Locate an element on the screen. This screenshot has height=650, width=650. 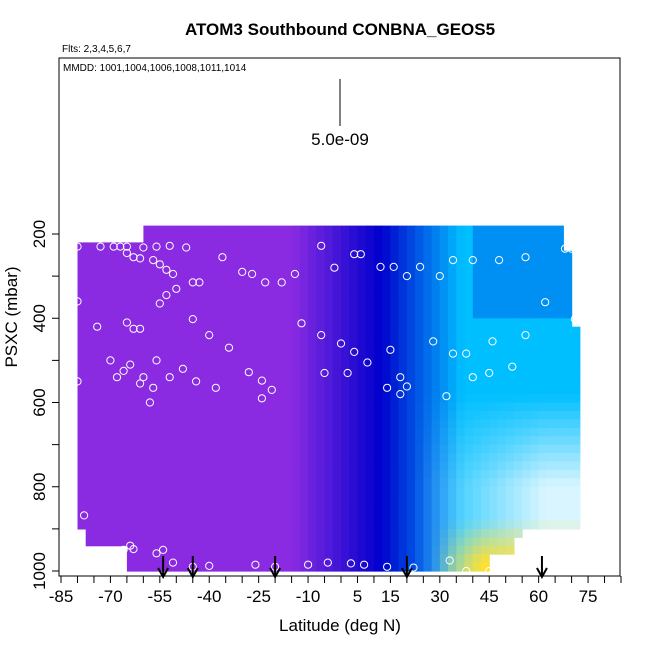
x-axis: -85 -70 -55 -40 -25 -10 5 15 30 45 60 75 is located at coordinates (335, 591).